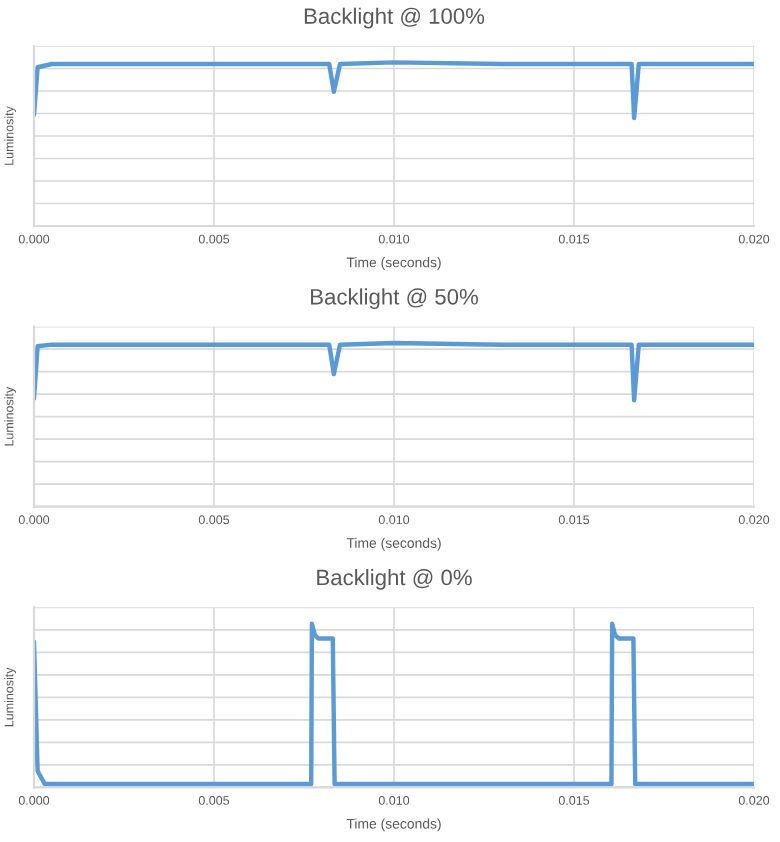 Image resolution: width=780 pixels, height=842 pixels. I want to click on chart-title: Backlight @ 50%, so click(394, 299).